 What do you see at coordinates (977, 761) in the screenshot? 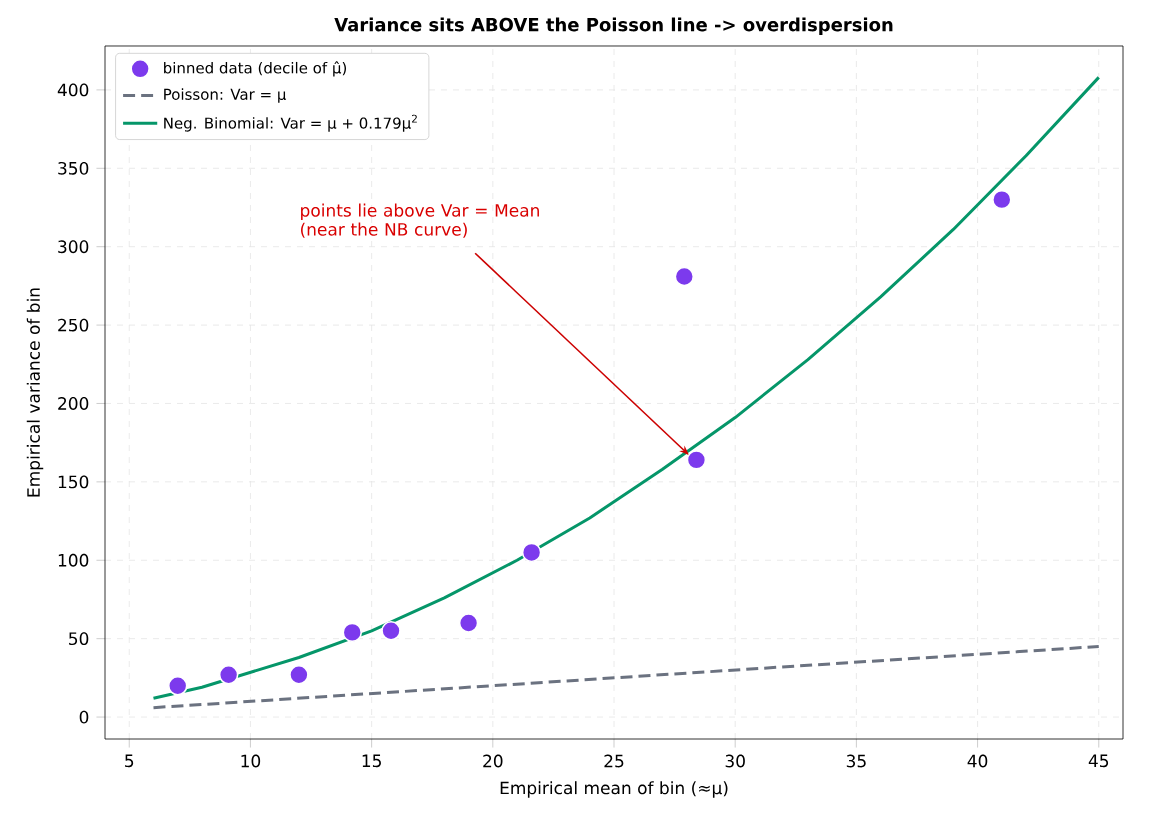
I see `x-tick-label: 40` at bounding box center [977, 761].